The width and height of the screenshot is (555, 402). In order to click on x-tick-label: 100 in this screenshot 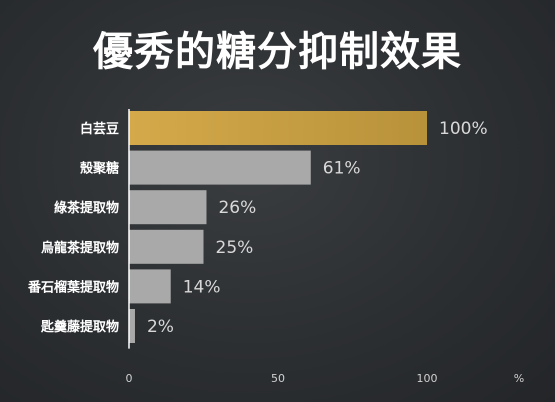, I will do `click(427, 378)`.